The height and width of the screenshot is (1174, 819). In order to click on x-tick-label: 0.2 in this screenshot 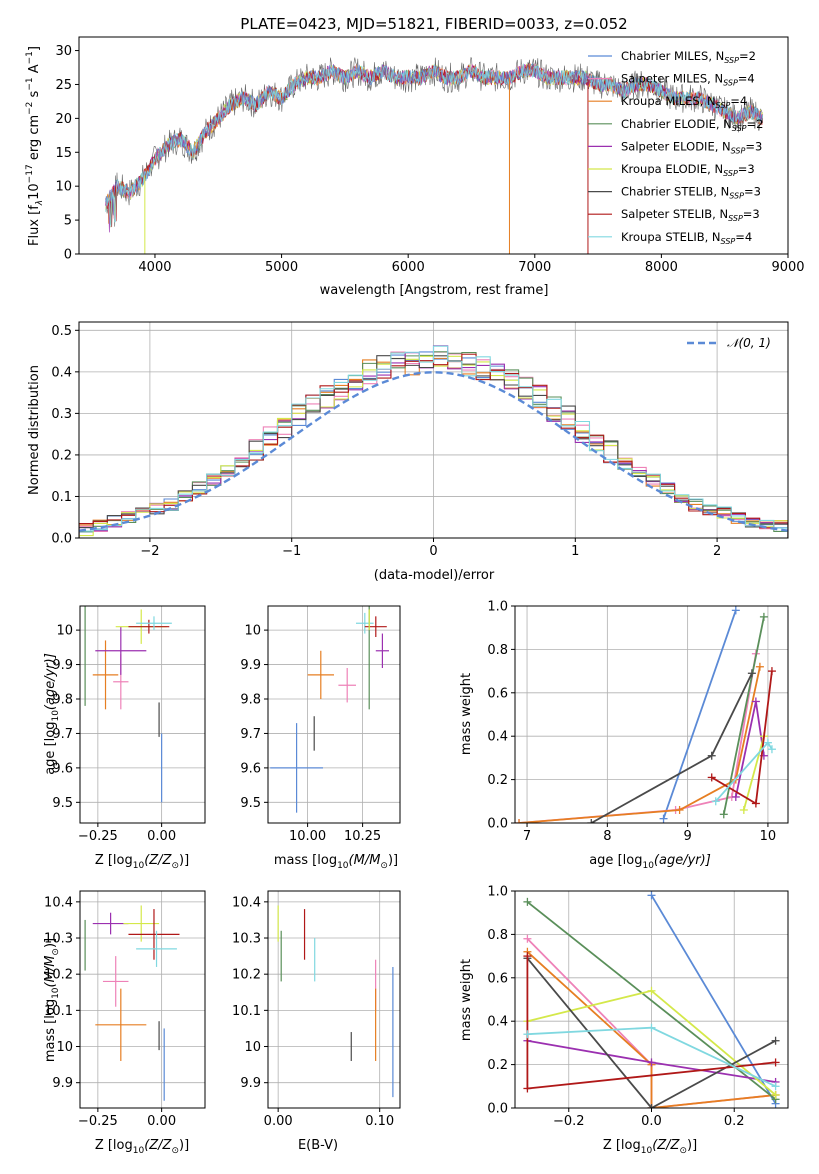, I will do `click(734, 1121)`.